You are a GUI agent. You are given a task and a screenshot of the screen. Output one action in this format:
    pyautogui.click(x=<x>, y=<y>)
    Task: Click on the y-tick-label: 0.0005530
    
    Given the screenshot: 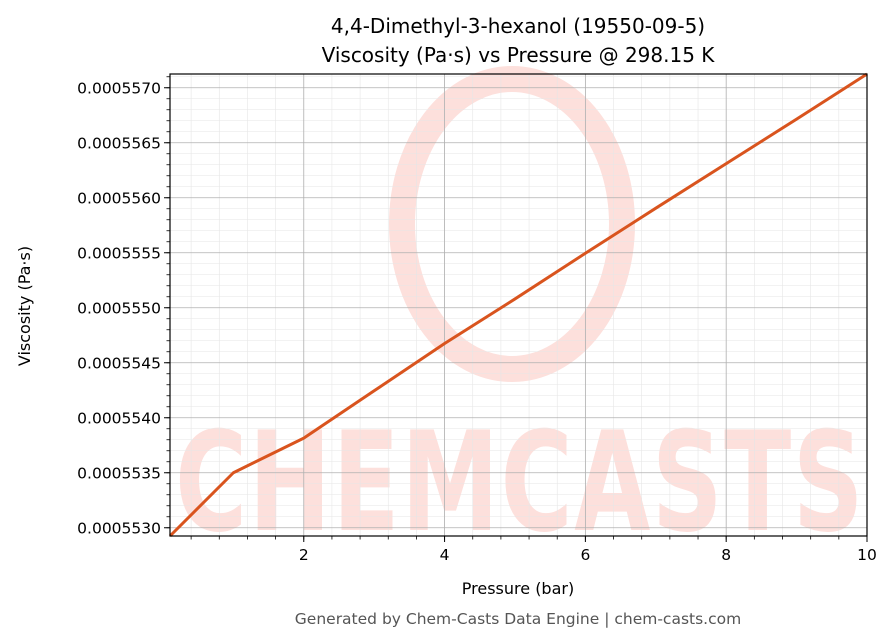 What is the action you would take?
    pyautogui.click(x=119, y=528)
    